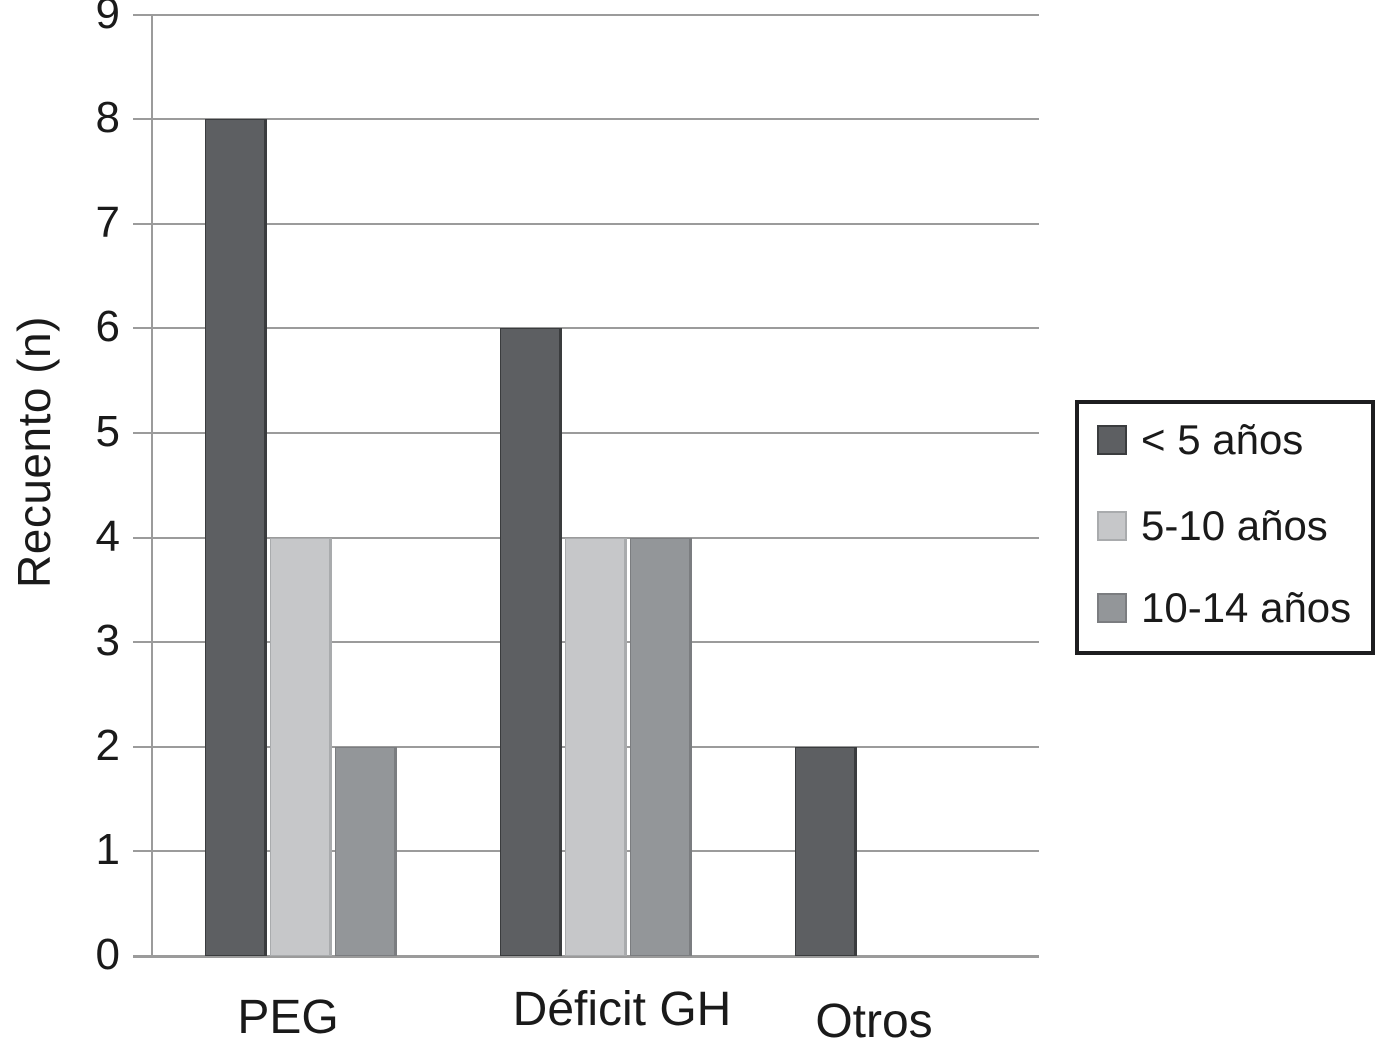 This screenshot has height=1042, width=1379. I want to click on y-tick-label: 2, so click(107, 745).